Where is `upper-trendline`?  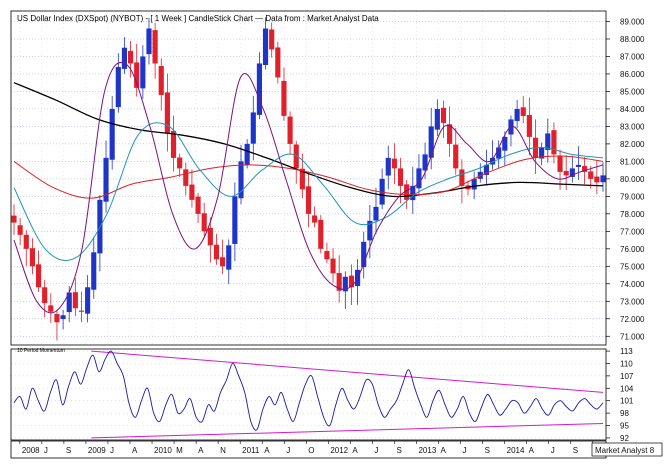
upper-trendline is located at coordinates (347, 371).